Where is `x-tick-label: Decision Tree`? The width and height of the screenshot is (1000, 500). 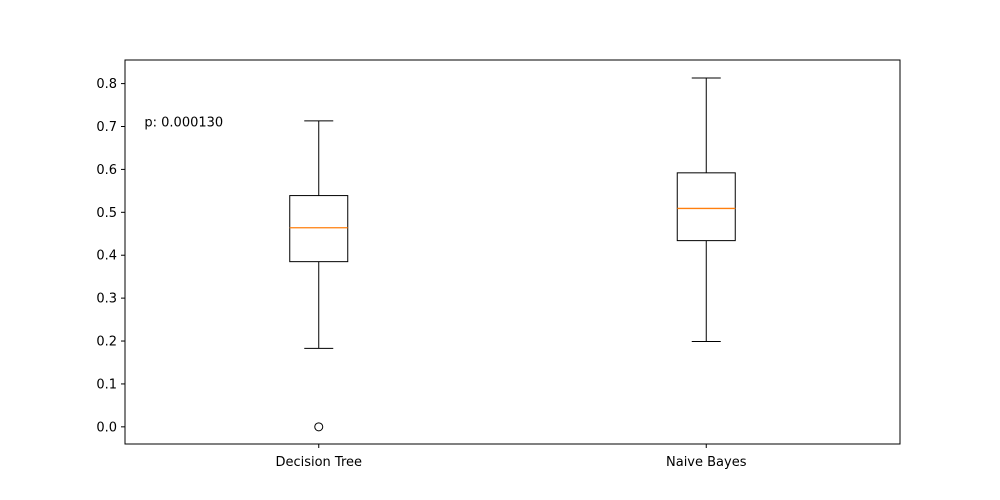 x-tick-label: Decision Tree is located at coordinates (318, 462).